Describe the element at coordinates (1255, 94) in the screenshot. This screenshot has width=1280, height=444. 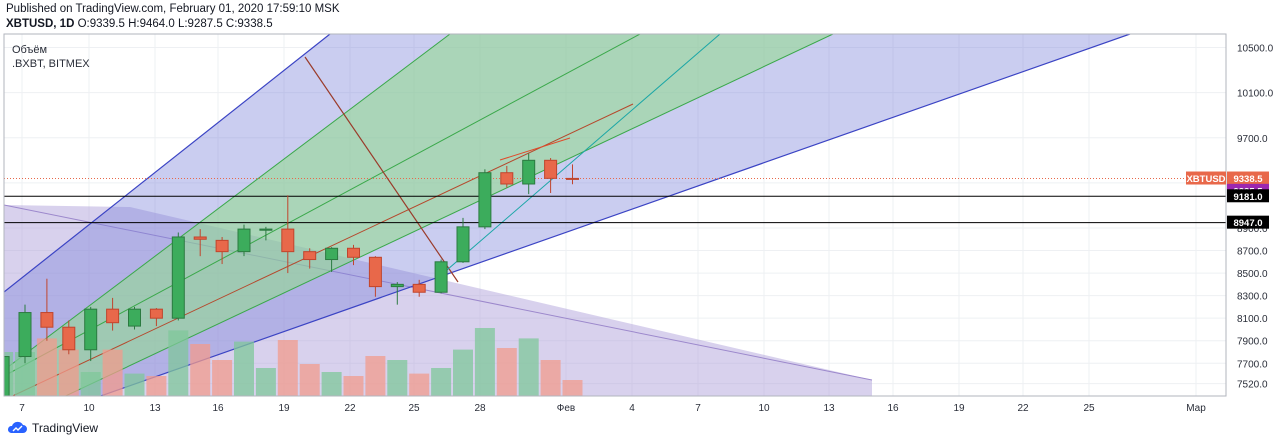
I see `y-tick-label: 10100.0` at that location.